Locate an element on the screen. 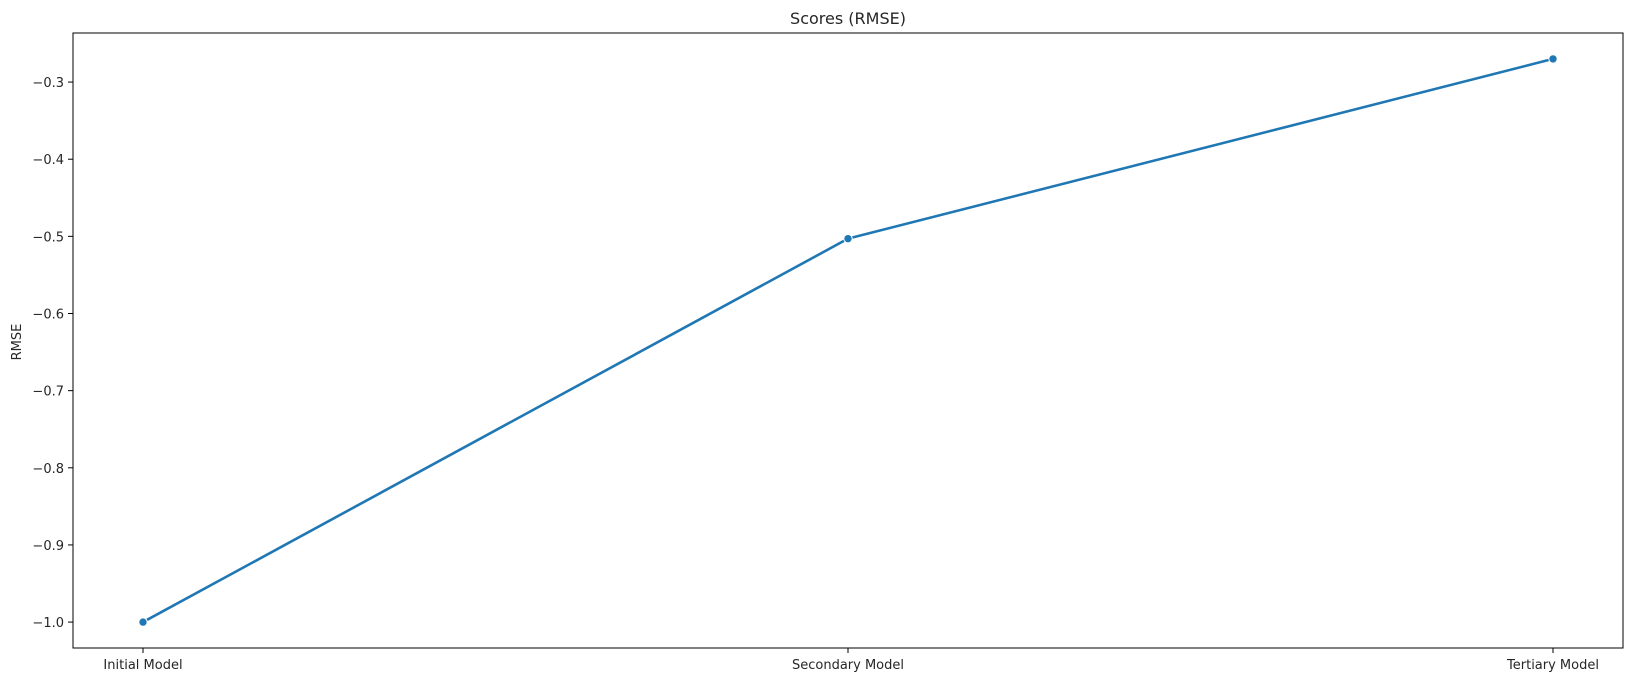 The image size is (1632, 682). x-tick-label: Secondary Model is located at coordinates (848, 665).